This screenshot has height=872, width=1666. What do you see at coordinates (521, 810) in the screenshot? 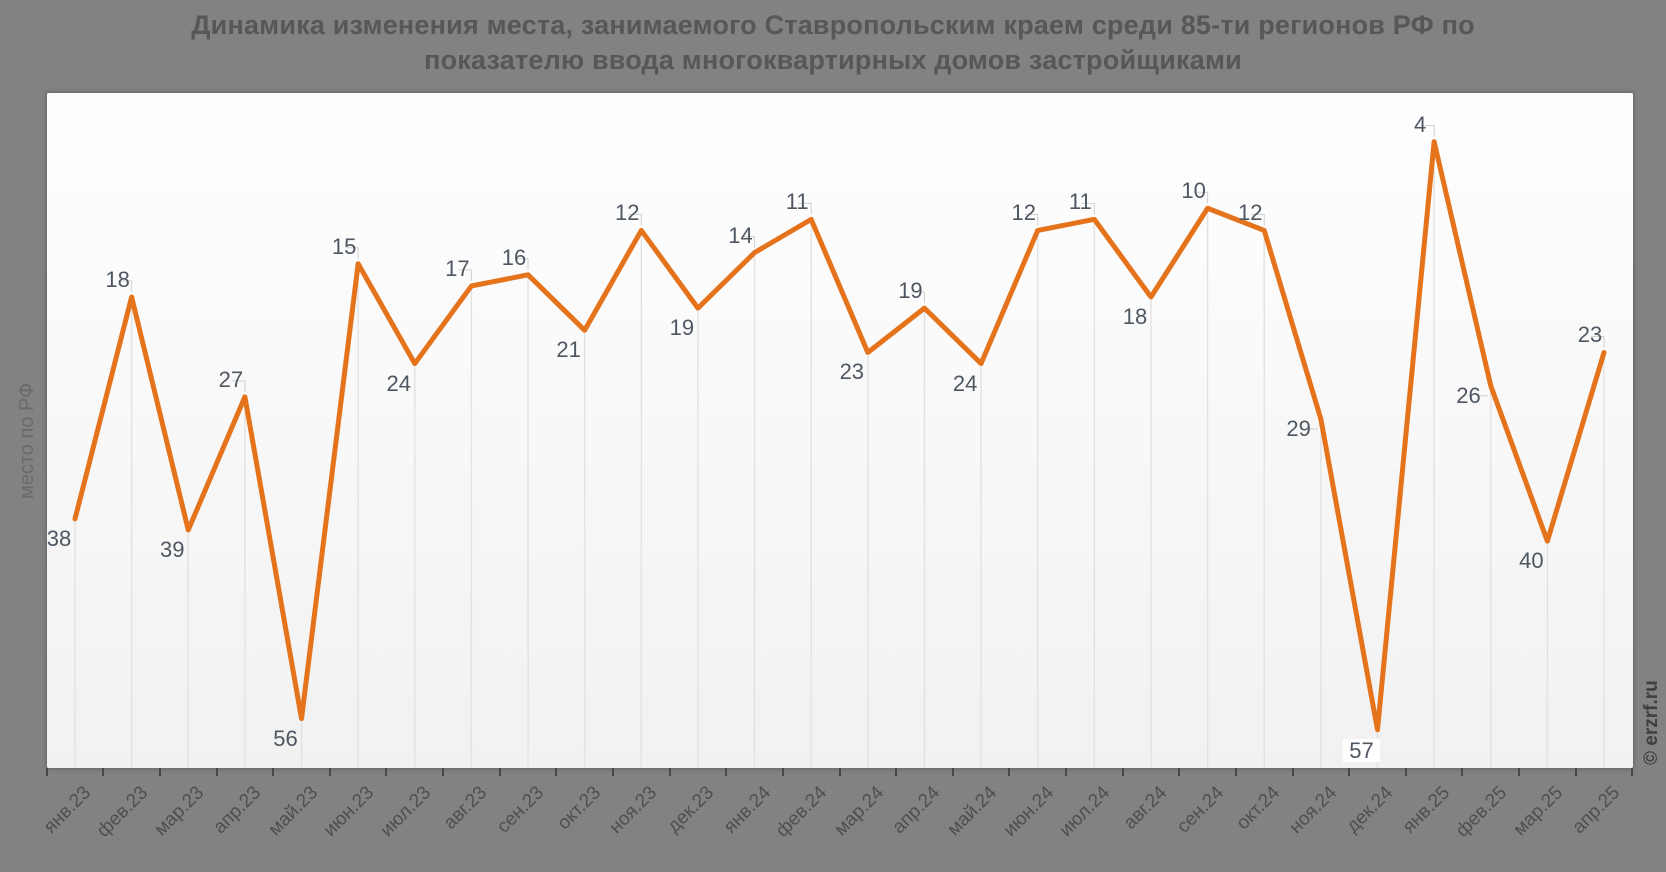
I see `x-axis-label: сен.23` at bounding box center [521, 810].